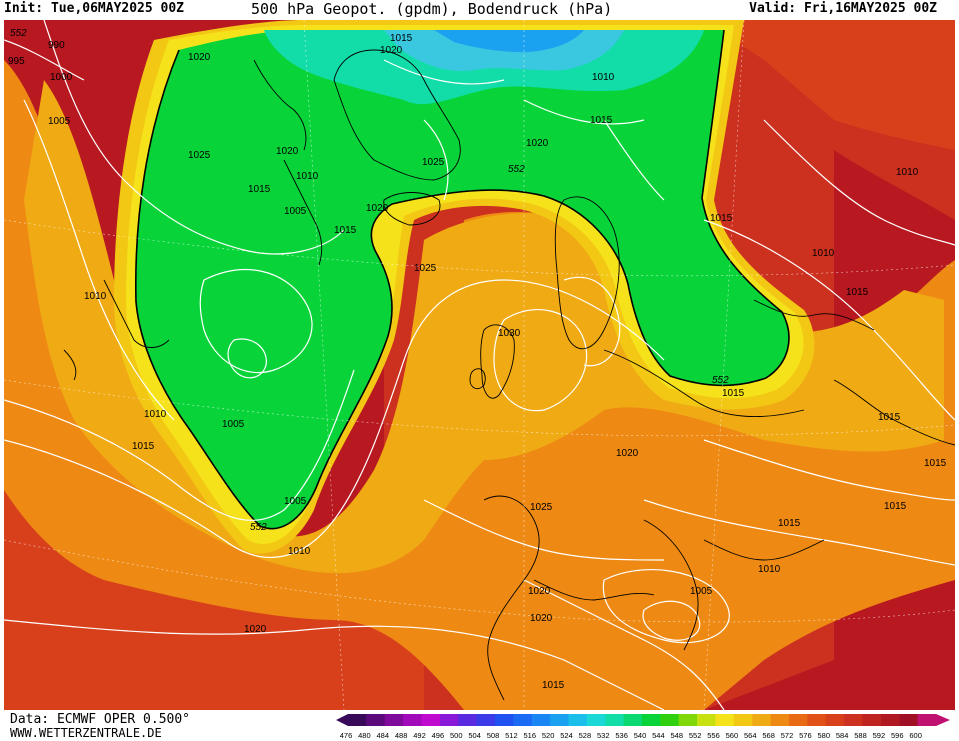 This screenshot has width=959, height=741. Describe the element at coordinates (100, 719) in the screenshot. I see `data-source-label: Data: ECMWF OPER 0.500°` at that location.